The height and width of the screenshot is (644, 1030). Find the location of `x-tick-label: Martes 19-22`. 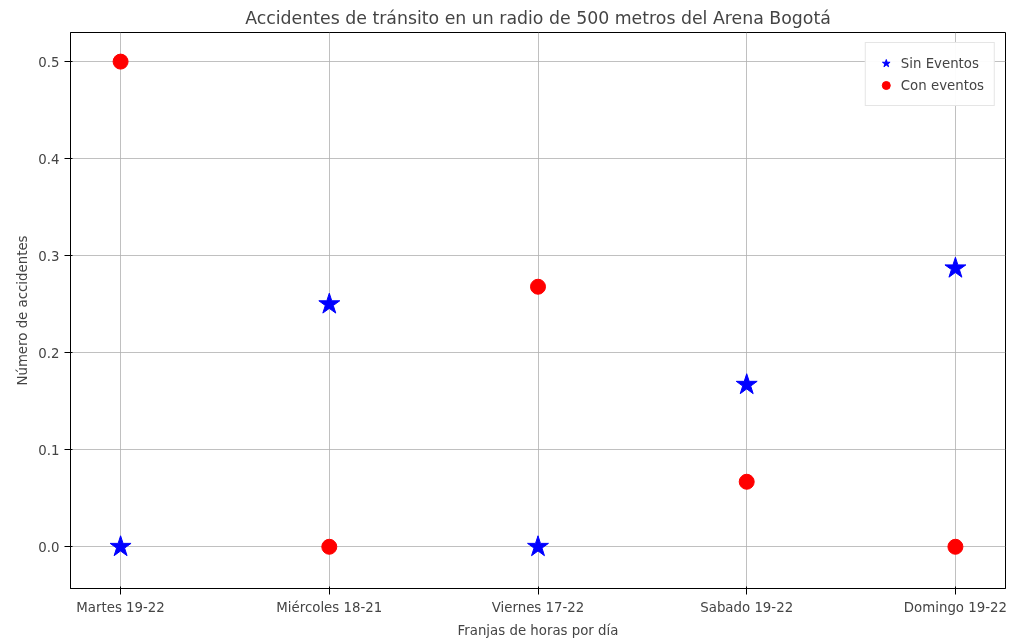

x-tick-label: Martes 19-22 is located at coordinates (120, 607).